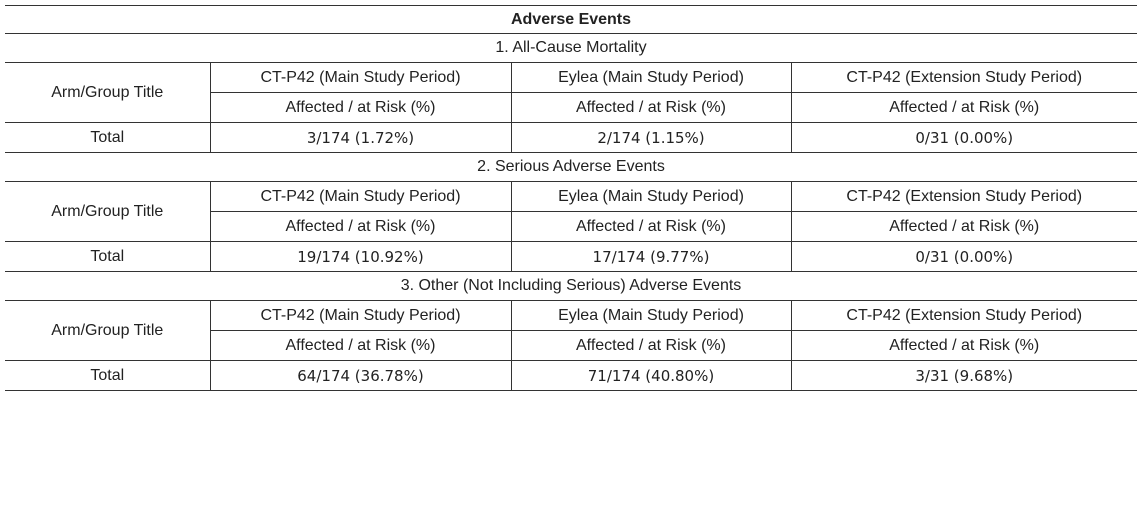 The image size is (1142, 516). Describe the element at coordinates (651, 137) in the screenshot. I see `total-value: 2/174 (1.15%)` at that location.